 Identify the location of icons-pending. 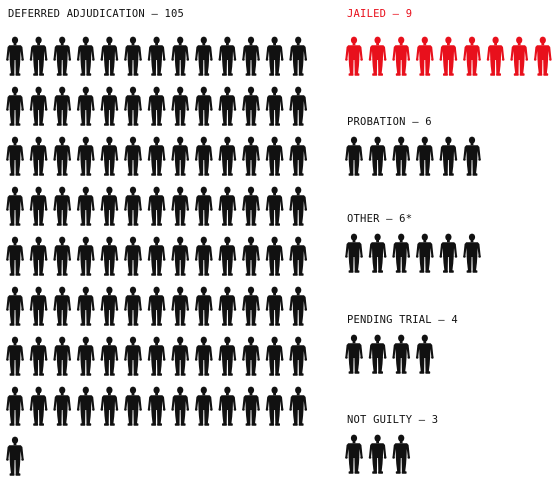
(389, 354).